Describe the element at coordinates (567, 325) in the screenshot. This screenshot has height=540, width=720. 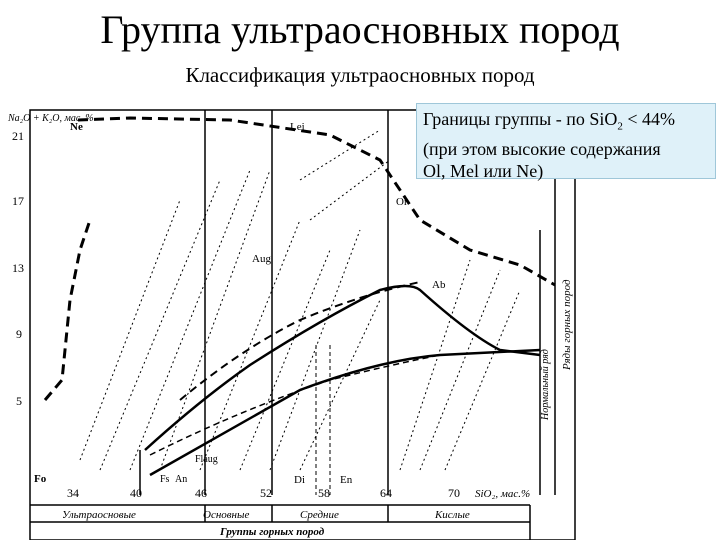
I see `label-series: Ряды горных пород` at that location.